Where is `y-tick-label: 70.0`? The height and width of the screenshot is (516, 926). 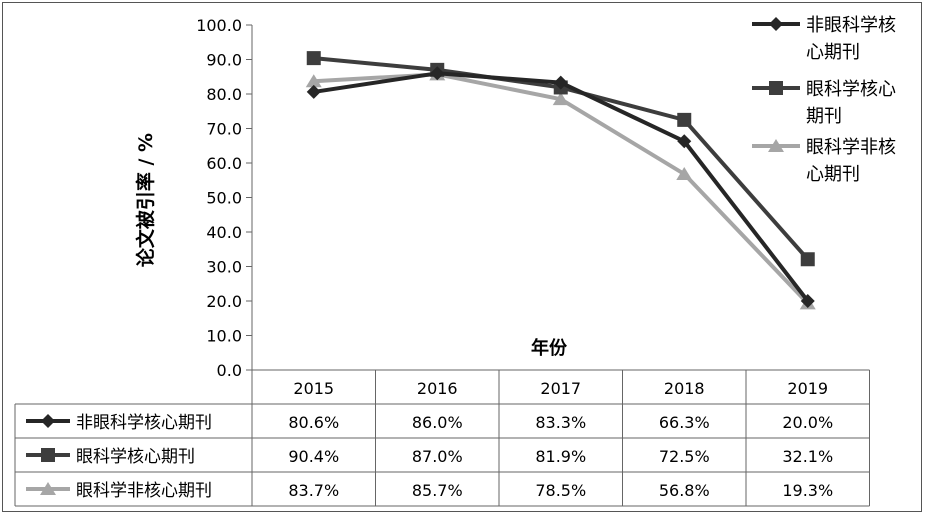
y-tick-label: 70.0 is located at coordinates (224, 129).